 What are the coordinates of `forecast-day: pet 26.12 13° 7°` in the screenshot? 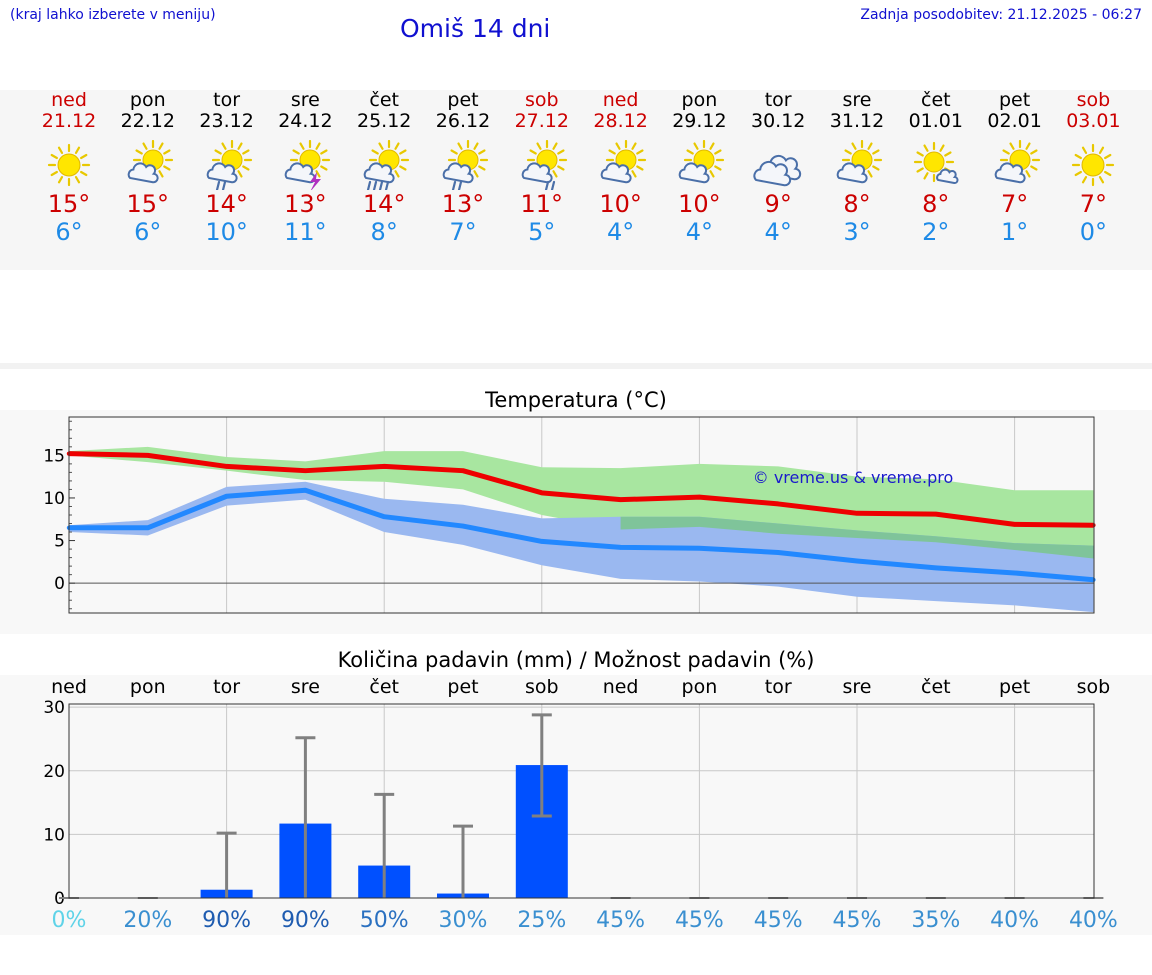 It's located at (463, 168).